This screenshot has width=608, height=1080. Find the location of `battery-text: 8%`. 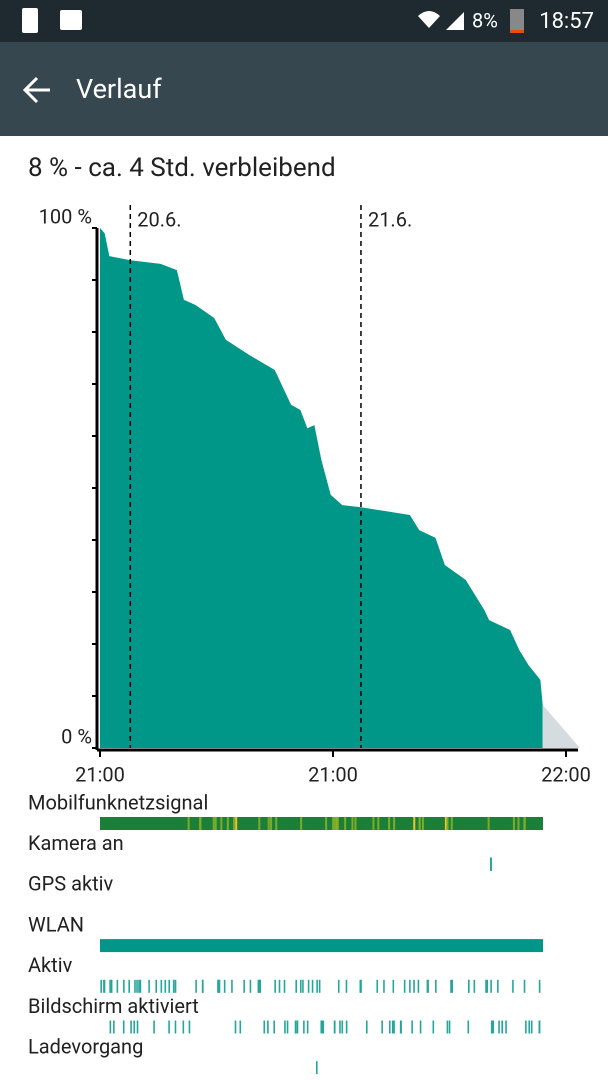

battery-text: 8% is located at coordinates (485, 20).